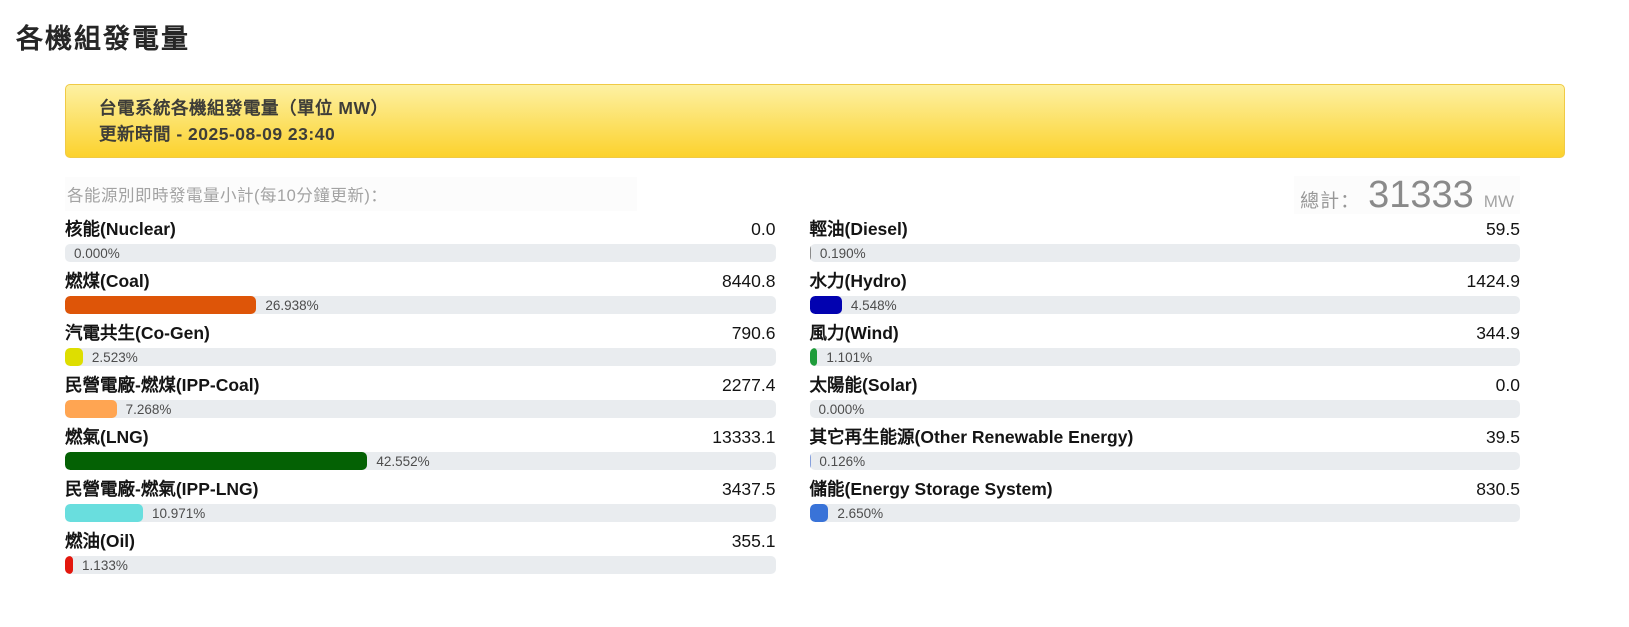  Describe the element at coordinates (420, 565) in the screenshot. I see `energy-bar-track: 1.133%` at that location.